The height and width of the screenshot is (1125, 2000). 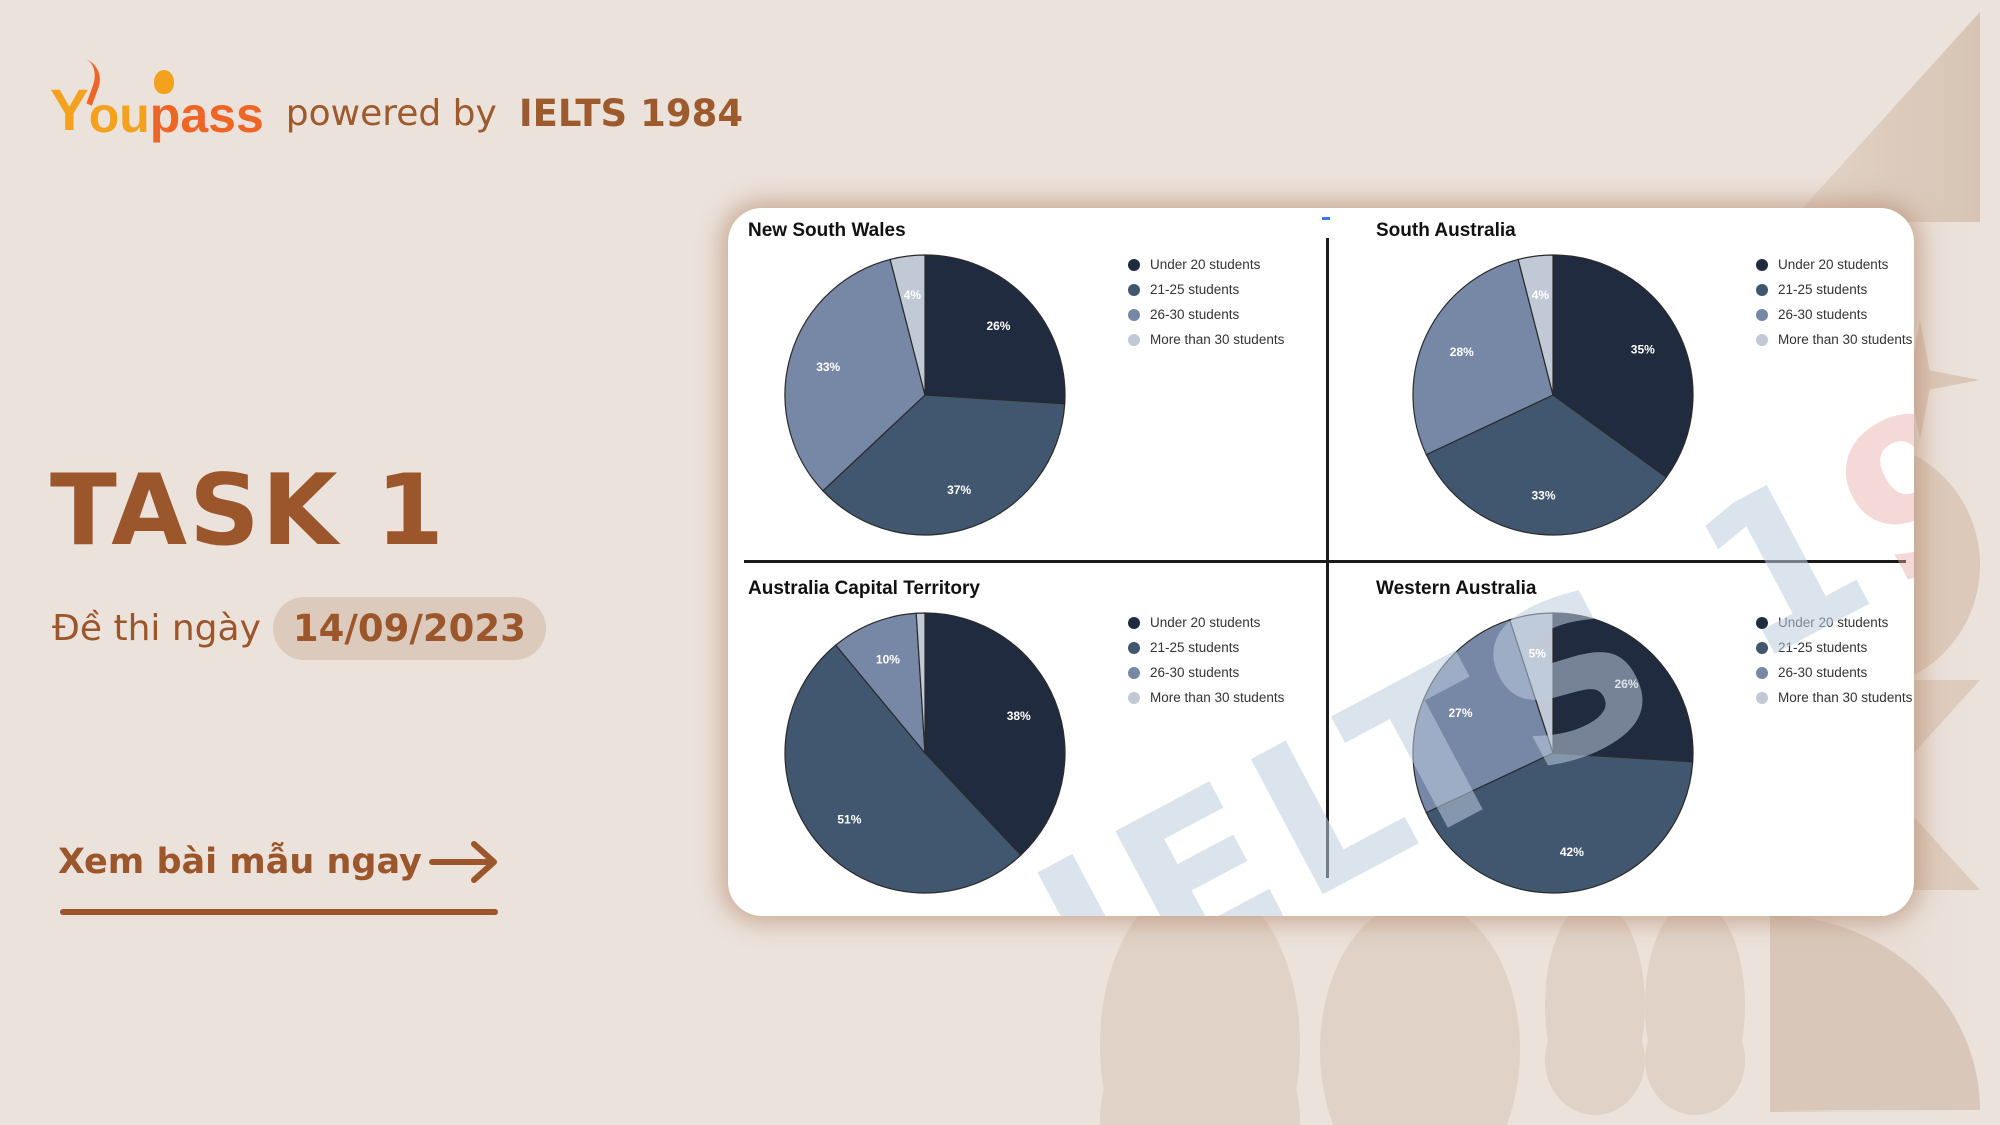 What do you see at coordinates (631, 113) in the screenshot?
I see `partner-name: IELTS 1984` at bounding box center [631, 113].